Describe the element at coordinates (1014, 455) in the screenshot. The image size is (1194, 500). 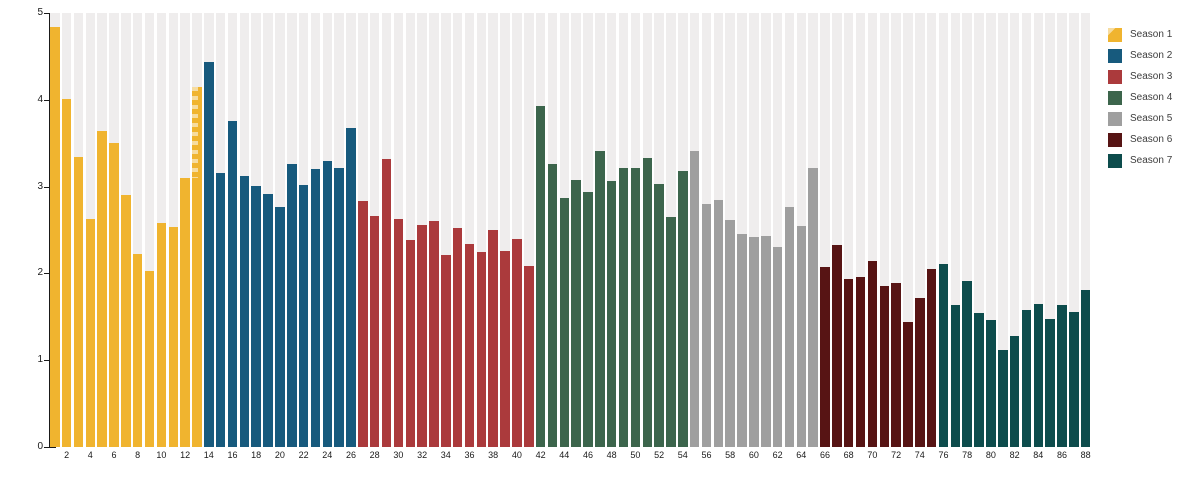
I see `x-tick-label: 82` at that location.